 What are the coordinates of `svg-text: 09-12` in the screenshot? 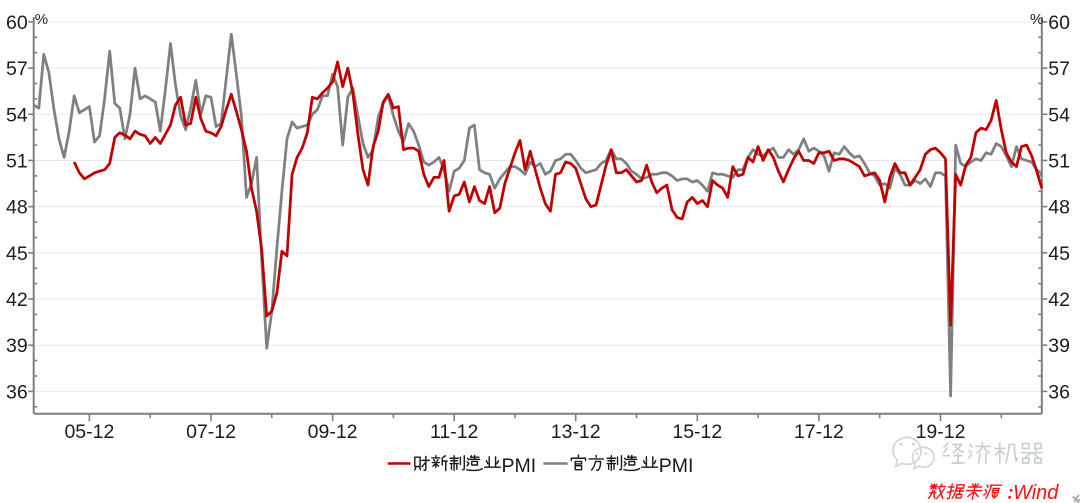 It's located at (333, 432).